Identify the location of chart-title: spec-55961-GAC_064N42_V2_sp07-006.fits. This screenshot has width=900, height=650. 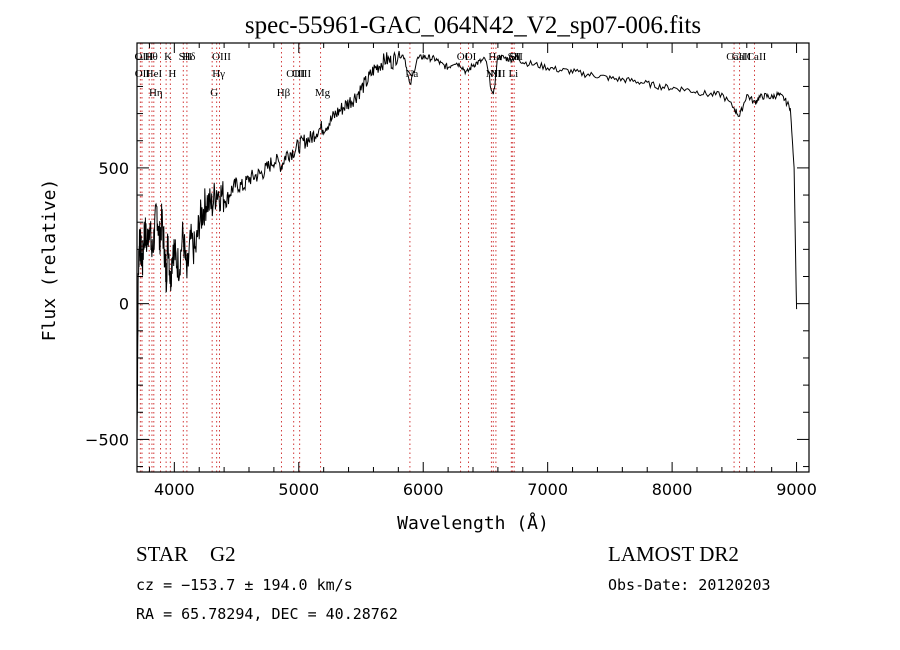
(473, 25).